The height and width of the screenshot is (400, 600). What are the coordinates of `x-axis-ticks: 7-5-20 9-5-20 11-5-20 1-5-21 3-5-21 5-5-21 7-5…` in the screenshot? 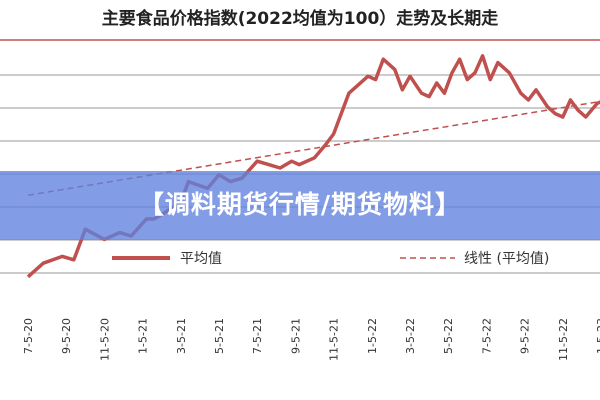 It's located at (311, 339).